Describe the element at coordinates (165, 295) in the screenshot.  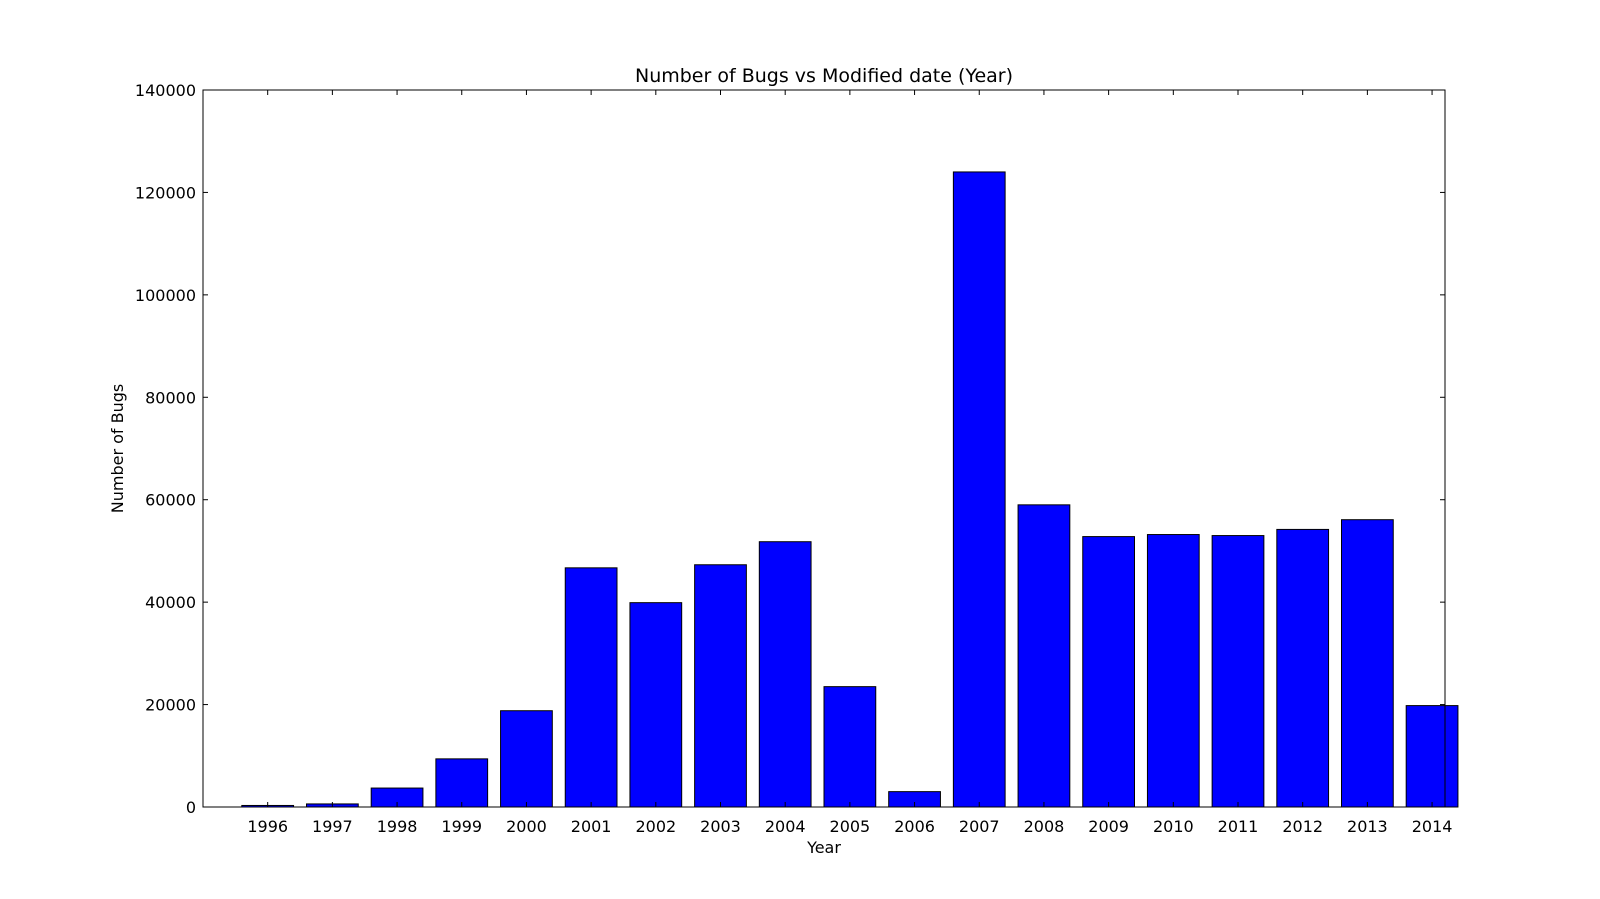
I see `y-tick-label: 100000` at that location.